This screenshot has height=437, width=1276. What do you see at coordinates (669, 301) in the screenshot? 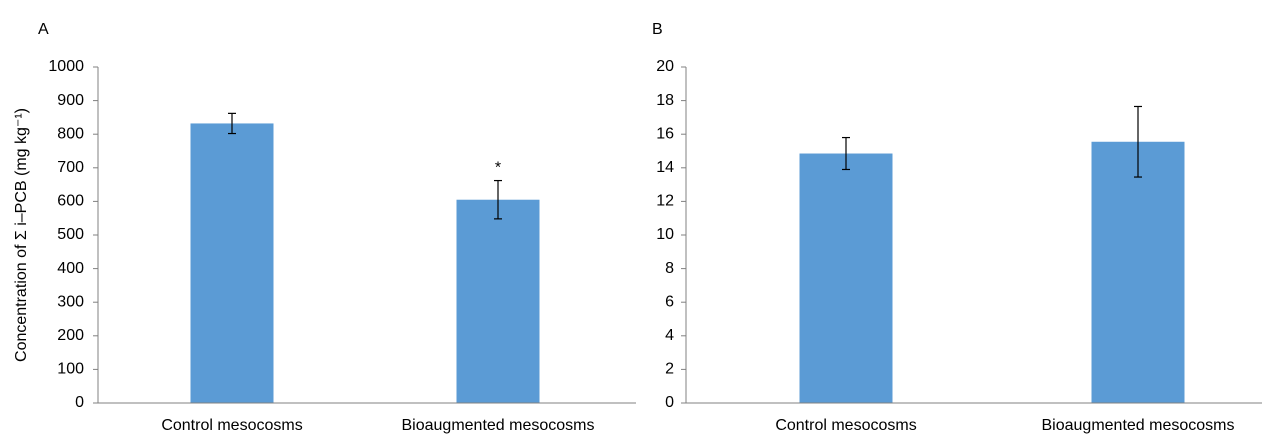
I see `y-tick-label: 6` at bounding box center [669, 301].